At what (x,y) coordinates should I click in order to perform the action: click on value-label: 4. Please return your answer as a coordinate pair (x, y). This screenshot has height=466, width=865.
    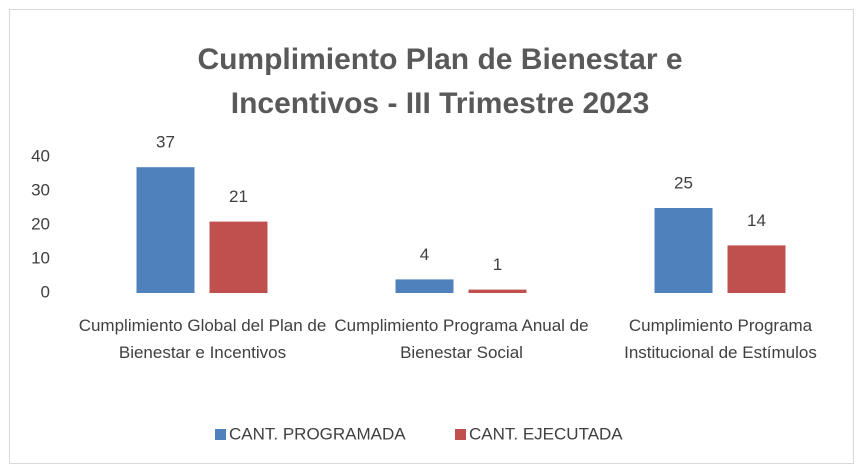
    Looking at the image, I should click on (424, 254).